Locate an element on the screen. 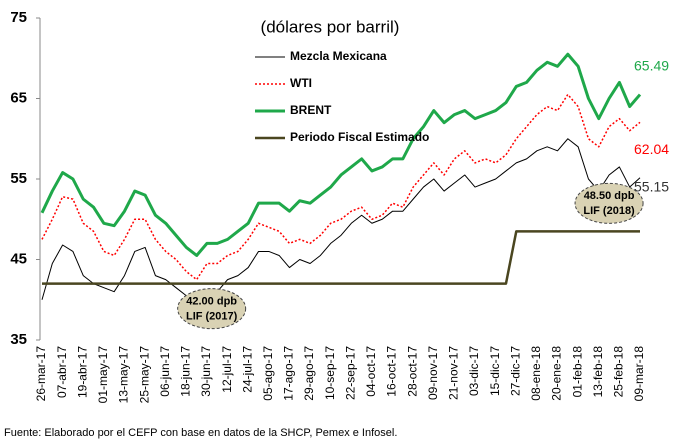 The image size is (677, 441). x-tick-label: 09-nov-17 is located at coordinates (433, 373).